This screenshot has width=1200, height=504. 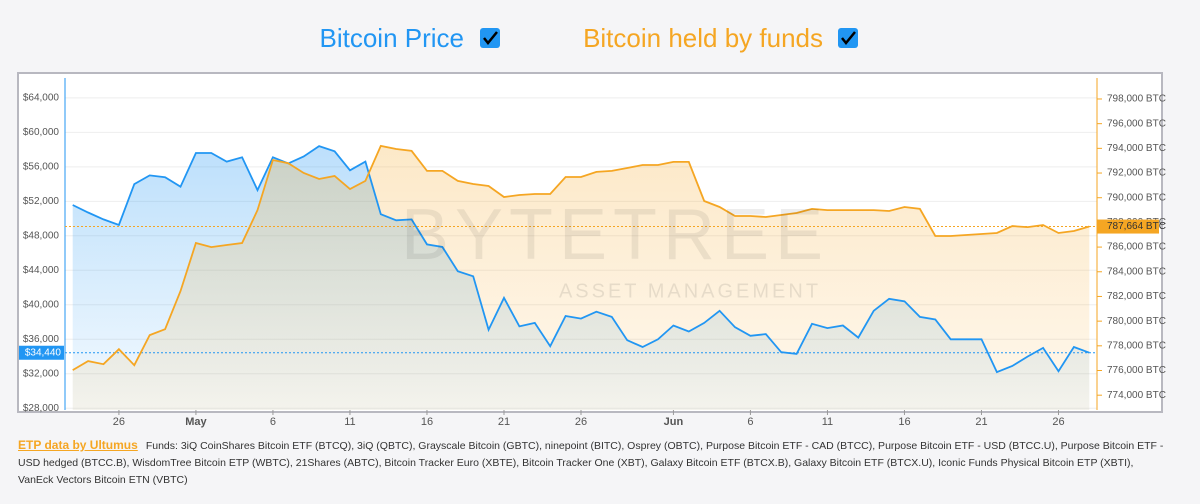 I want to click on y-tick-label: $48,000, so click(x=41, y=235).